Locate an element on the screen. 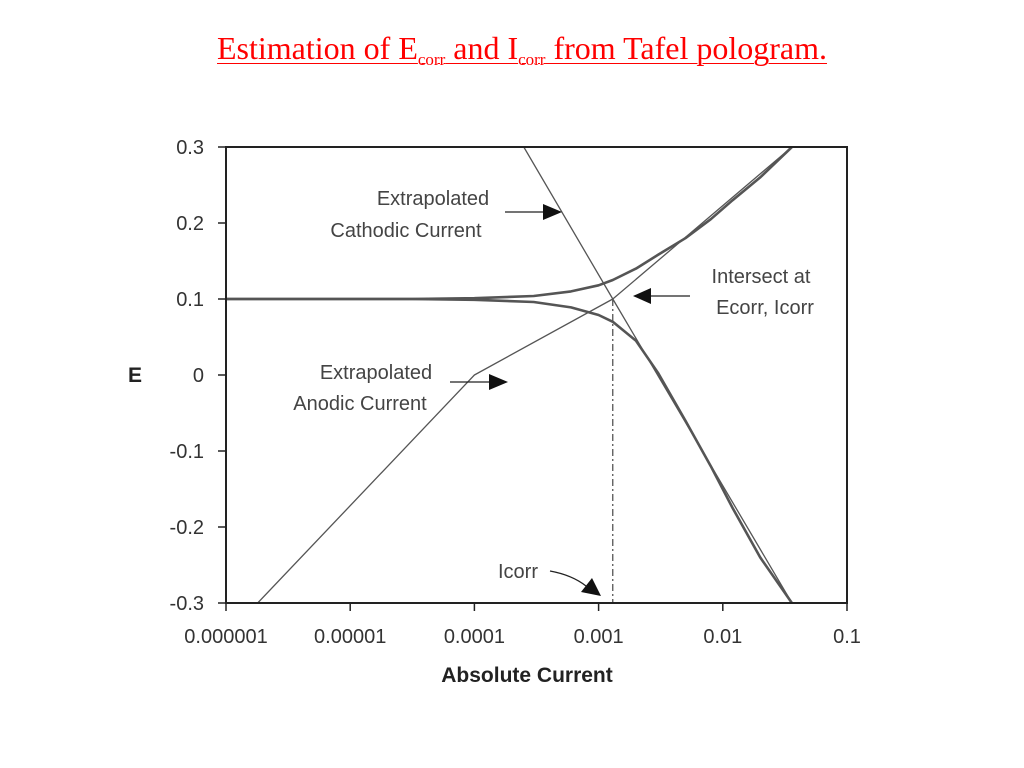 Image resolution: width=1024 pixels, height=768 pixels. annotation-intersect-line2: Ecorr, Icorr is located at coordinates (765, 308).